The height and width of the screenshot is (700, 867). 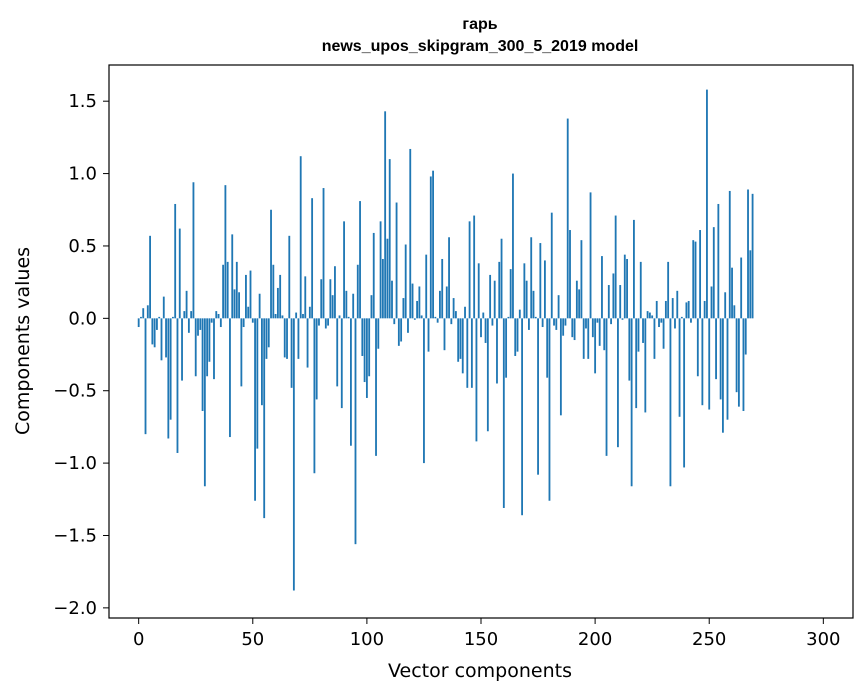 I want to click on y-axis-ticks: −2.0 −1.5 −1.0 −0.5 0.0 0.5 1.0 1.5, so click(x=81, y=355).